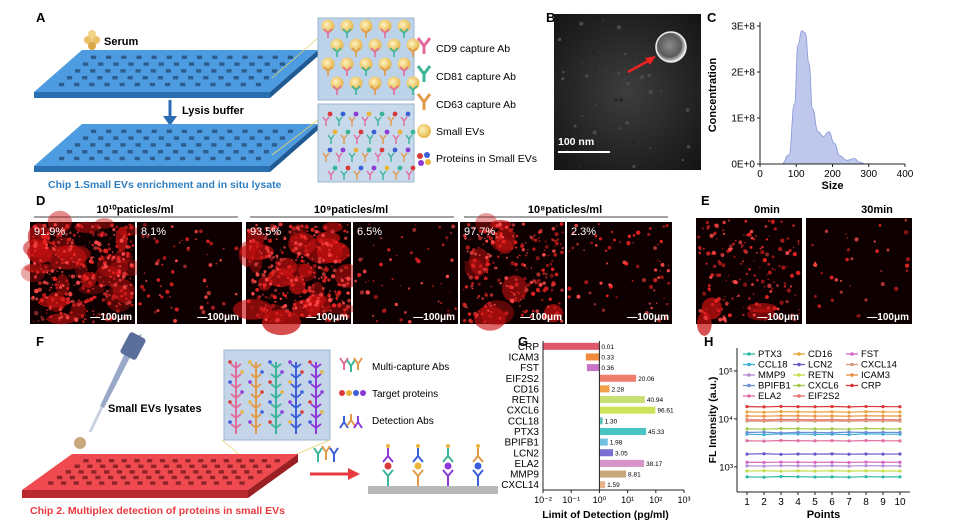  I want to click on detection-ab, so click(478, 455).